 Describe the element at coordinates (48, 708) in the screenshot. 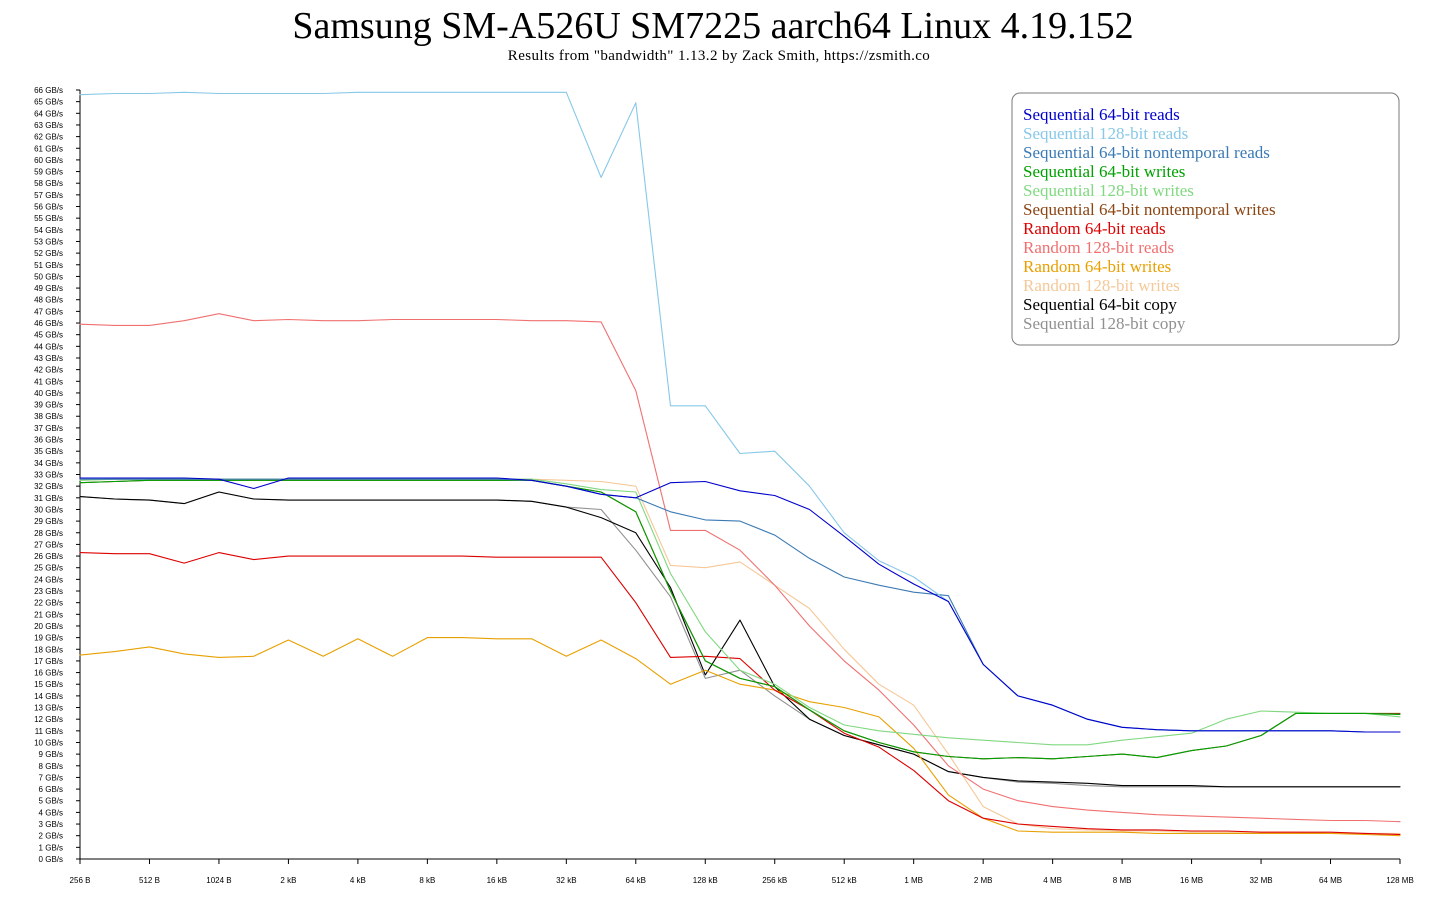

I see `y-tick-label: 13 GB/s` at that location.